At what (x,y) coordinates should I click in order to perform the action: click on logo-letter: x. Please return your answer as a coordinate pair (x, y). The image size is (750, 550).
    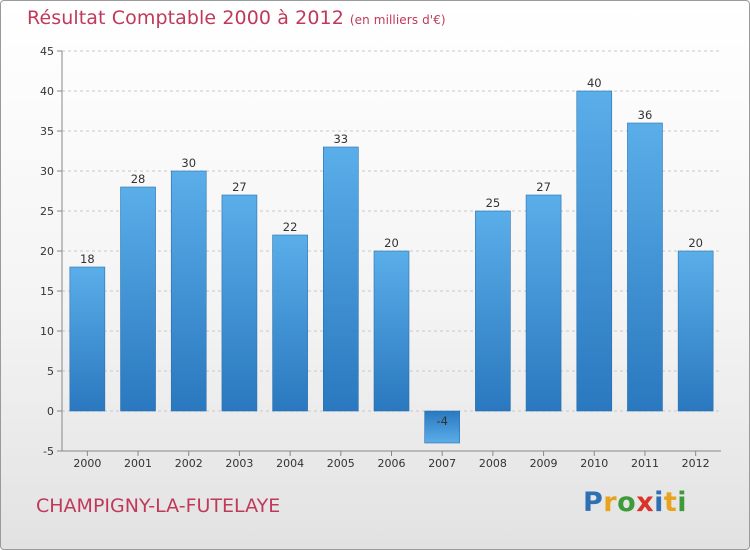
    Looking at the image, I should click on (645, 502).